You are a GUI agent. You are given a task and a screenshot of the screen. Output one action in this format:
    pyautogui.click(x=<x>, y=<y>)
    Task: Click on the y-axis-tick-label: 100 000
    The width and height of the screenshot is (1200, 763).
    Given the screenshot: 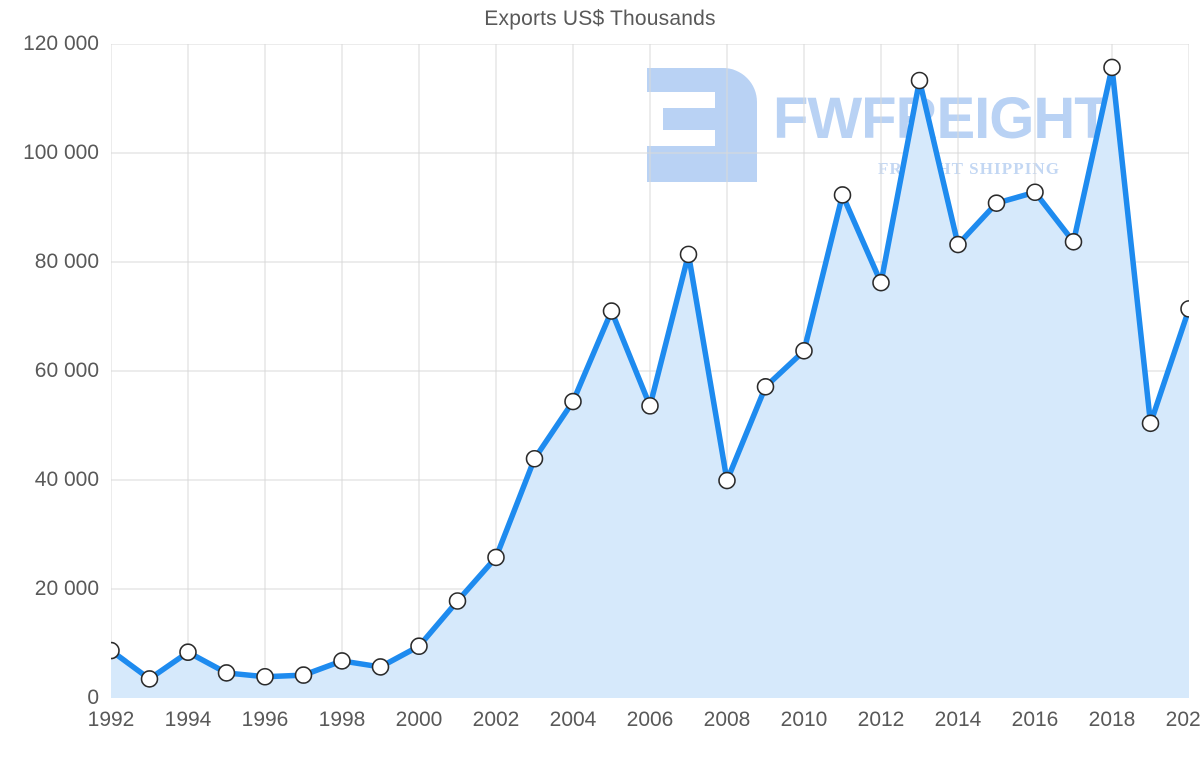 What is the action you would take?
    pyautogui.click(x=61, y=152)
    